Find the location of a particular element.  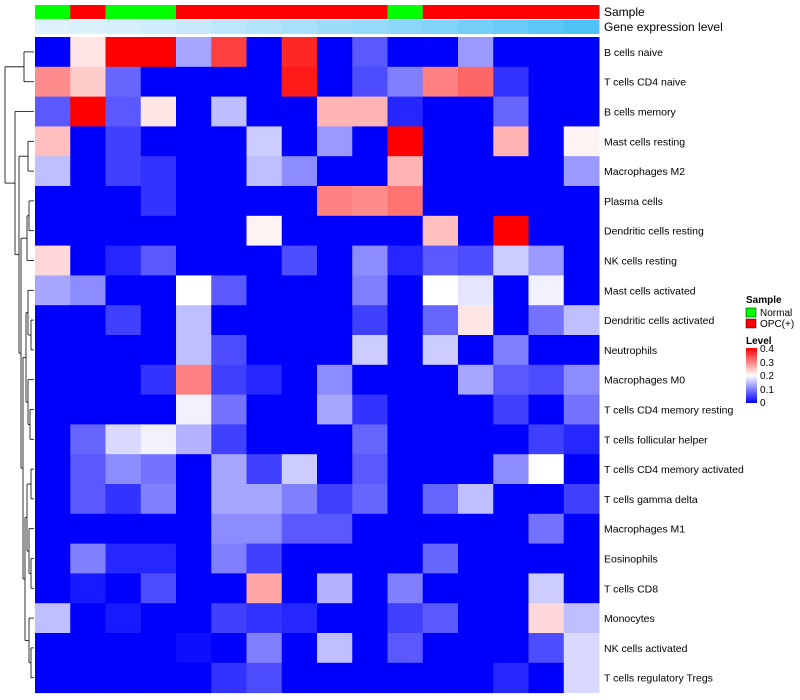

annotation-bars is located at coordinates (317, 19).